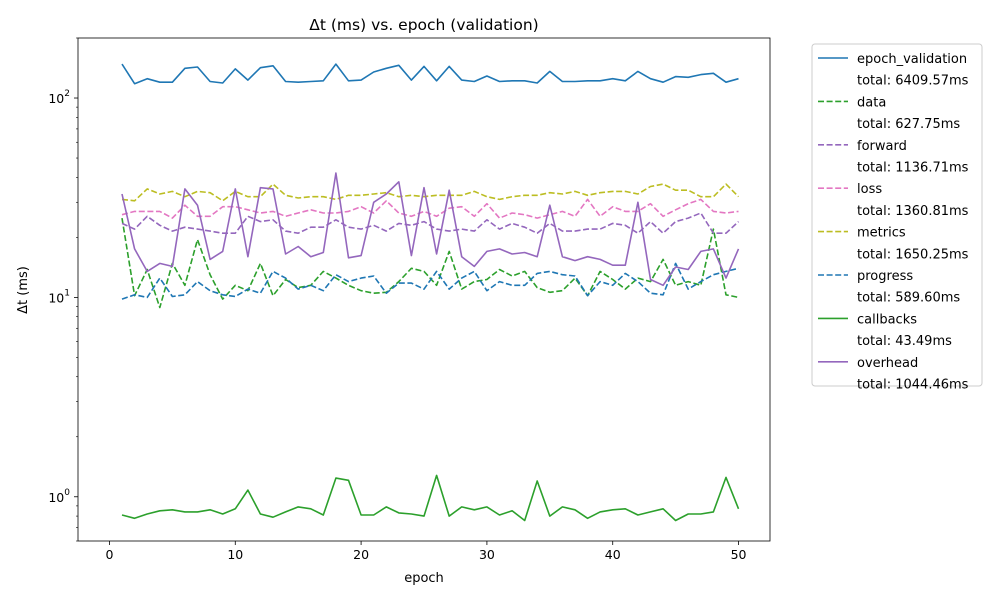 The width and height of the screenshot is (1000, 600). What do you see at coordinates (430, 74) in the screenshot?
I see `series-line-epoch-validation` at bounding box center [430, 74].